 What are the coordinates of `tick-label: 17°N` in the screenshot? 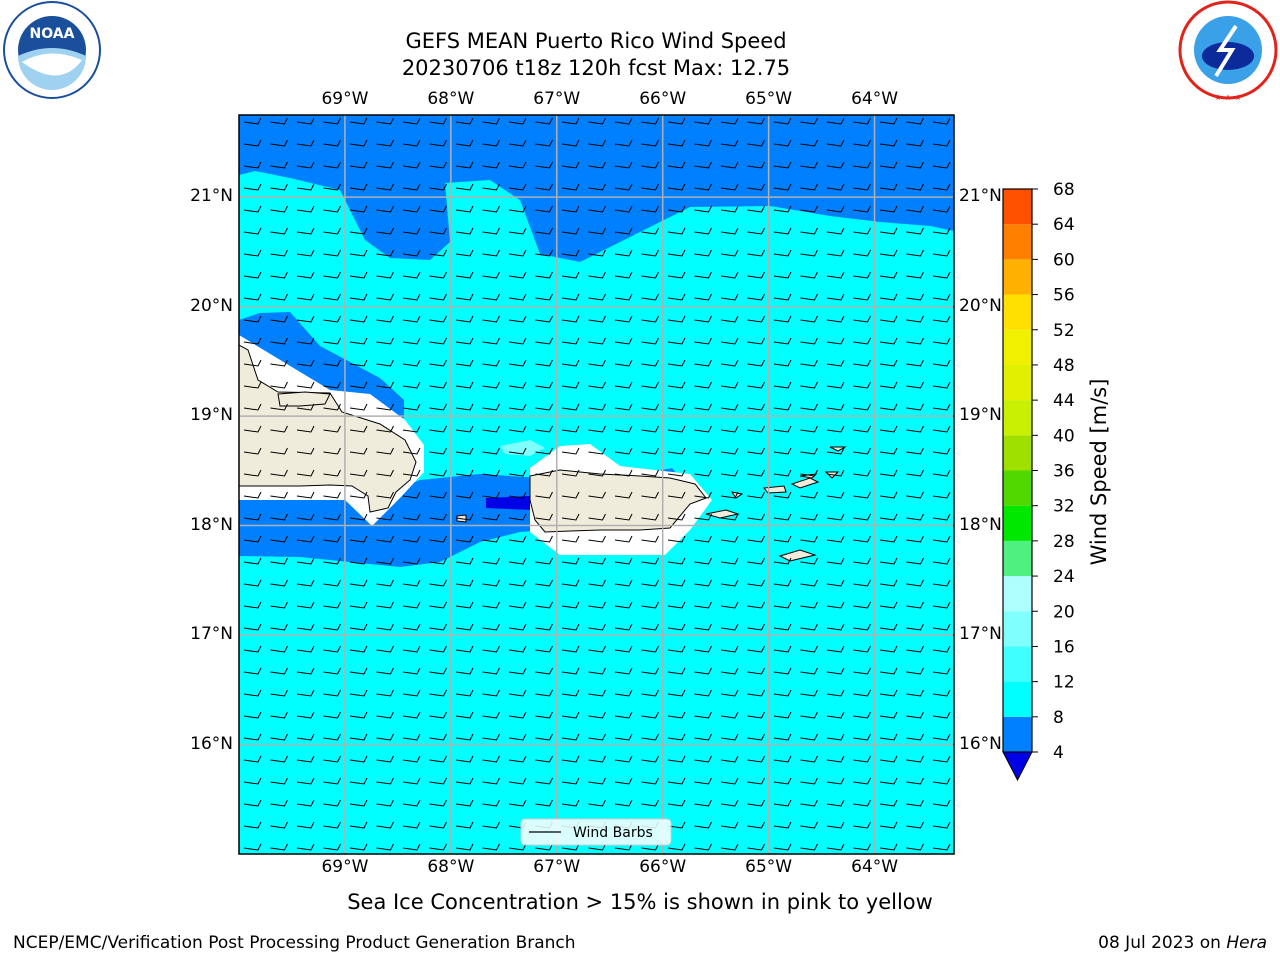 It's located at (211, 634).